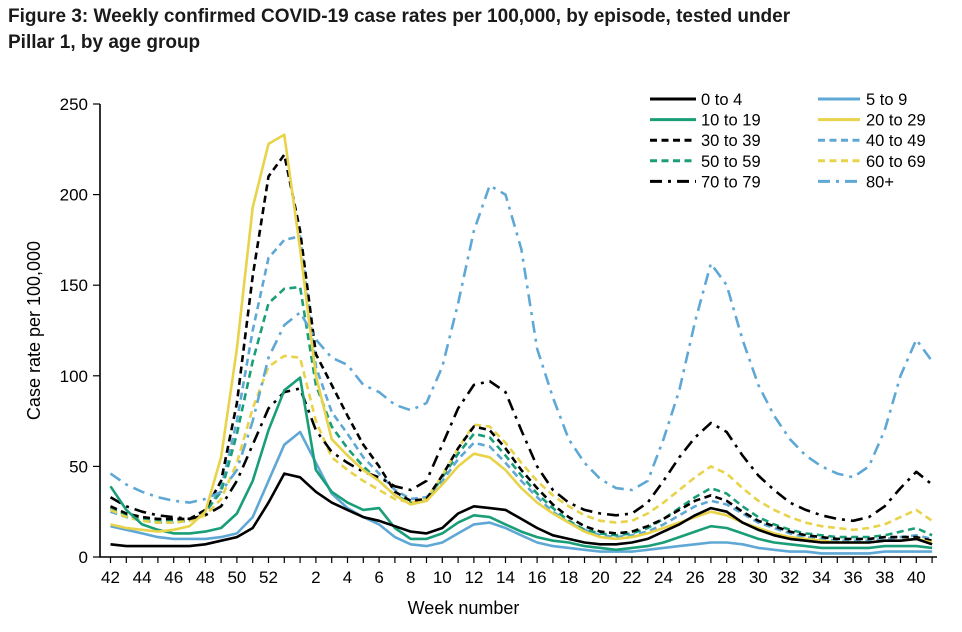  I want to click on y-tick-label: 200, so click(74, 195).